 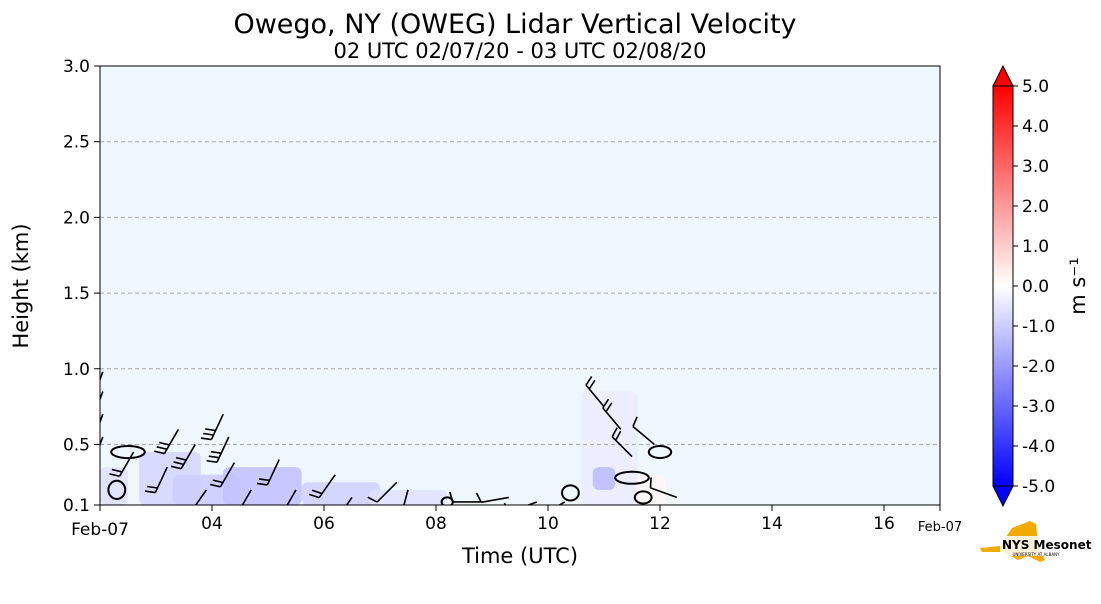 I want to click on colorbar-tick-label: -1.0, so click(x=1038, y=327).